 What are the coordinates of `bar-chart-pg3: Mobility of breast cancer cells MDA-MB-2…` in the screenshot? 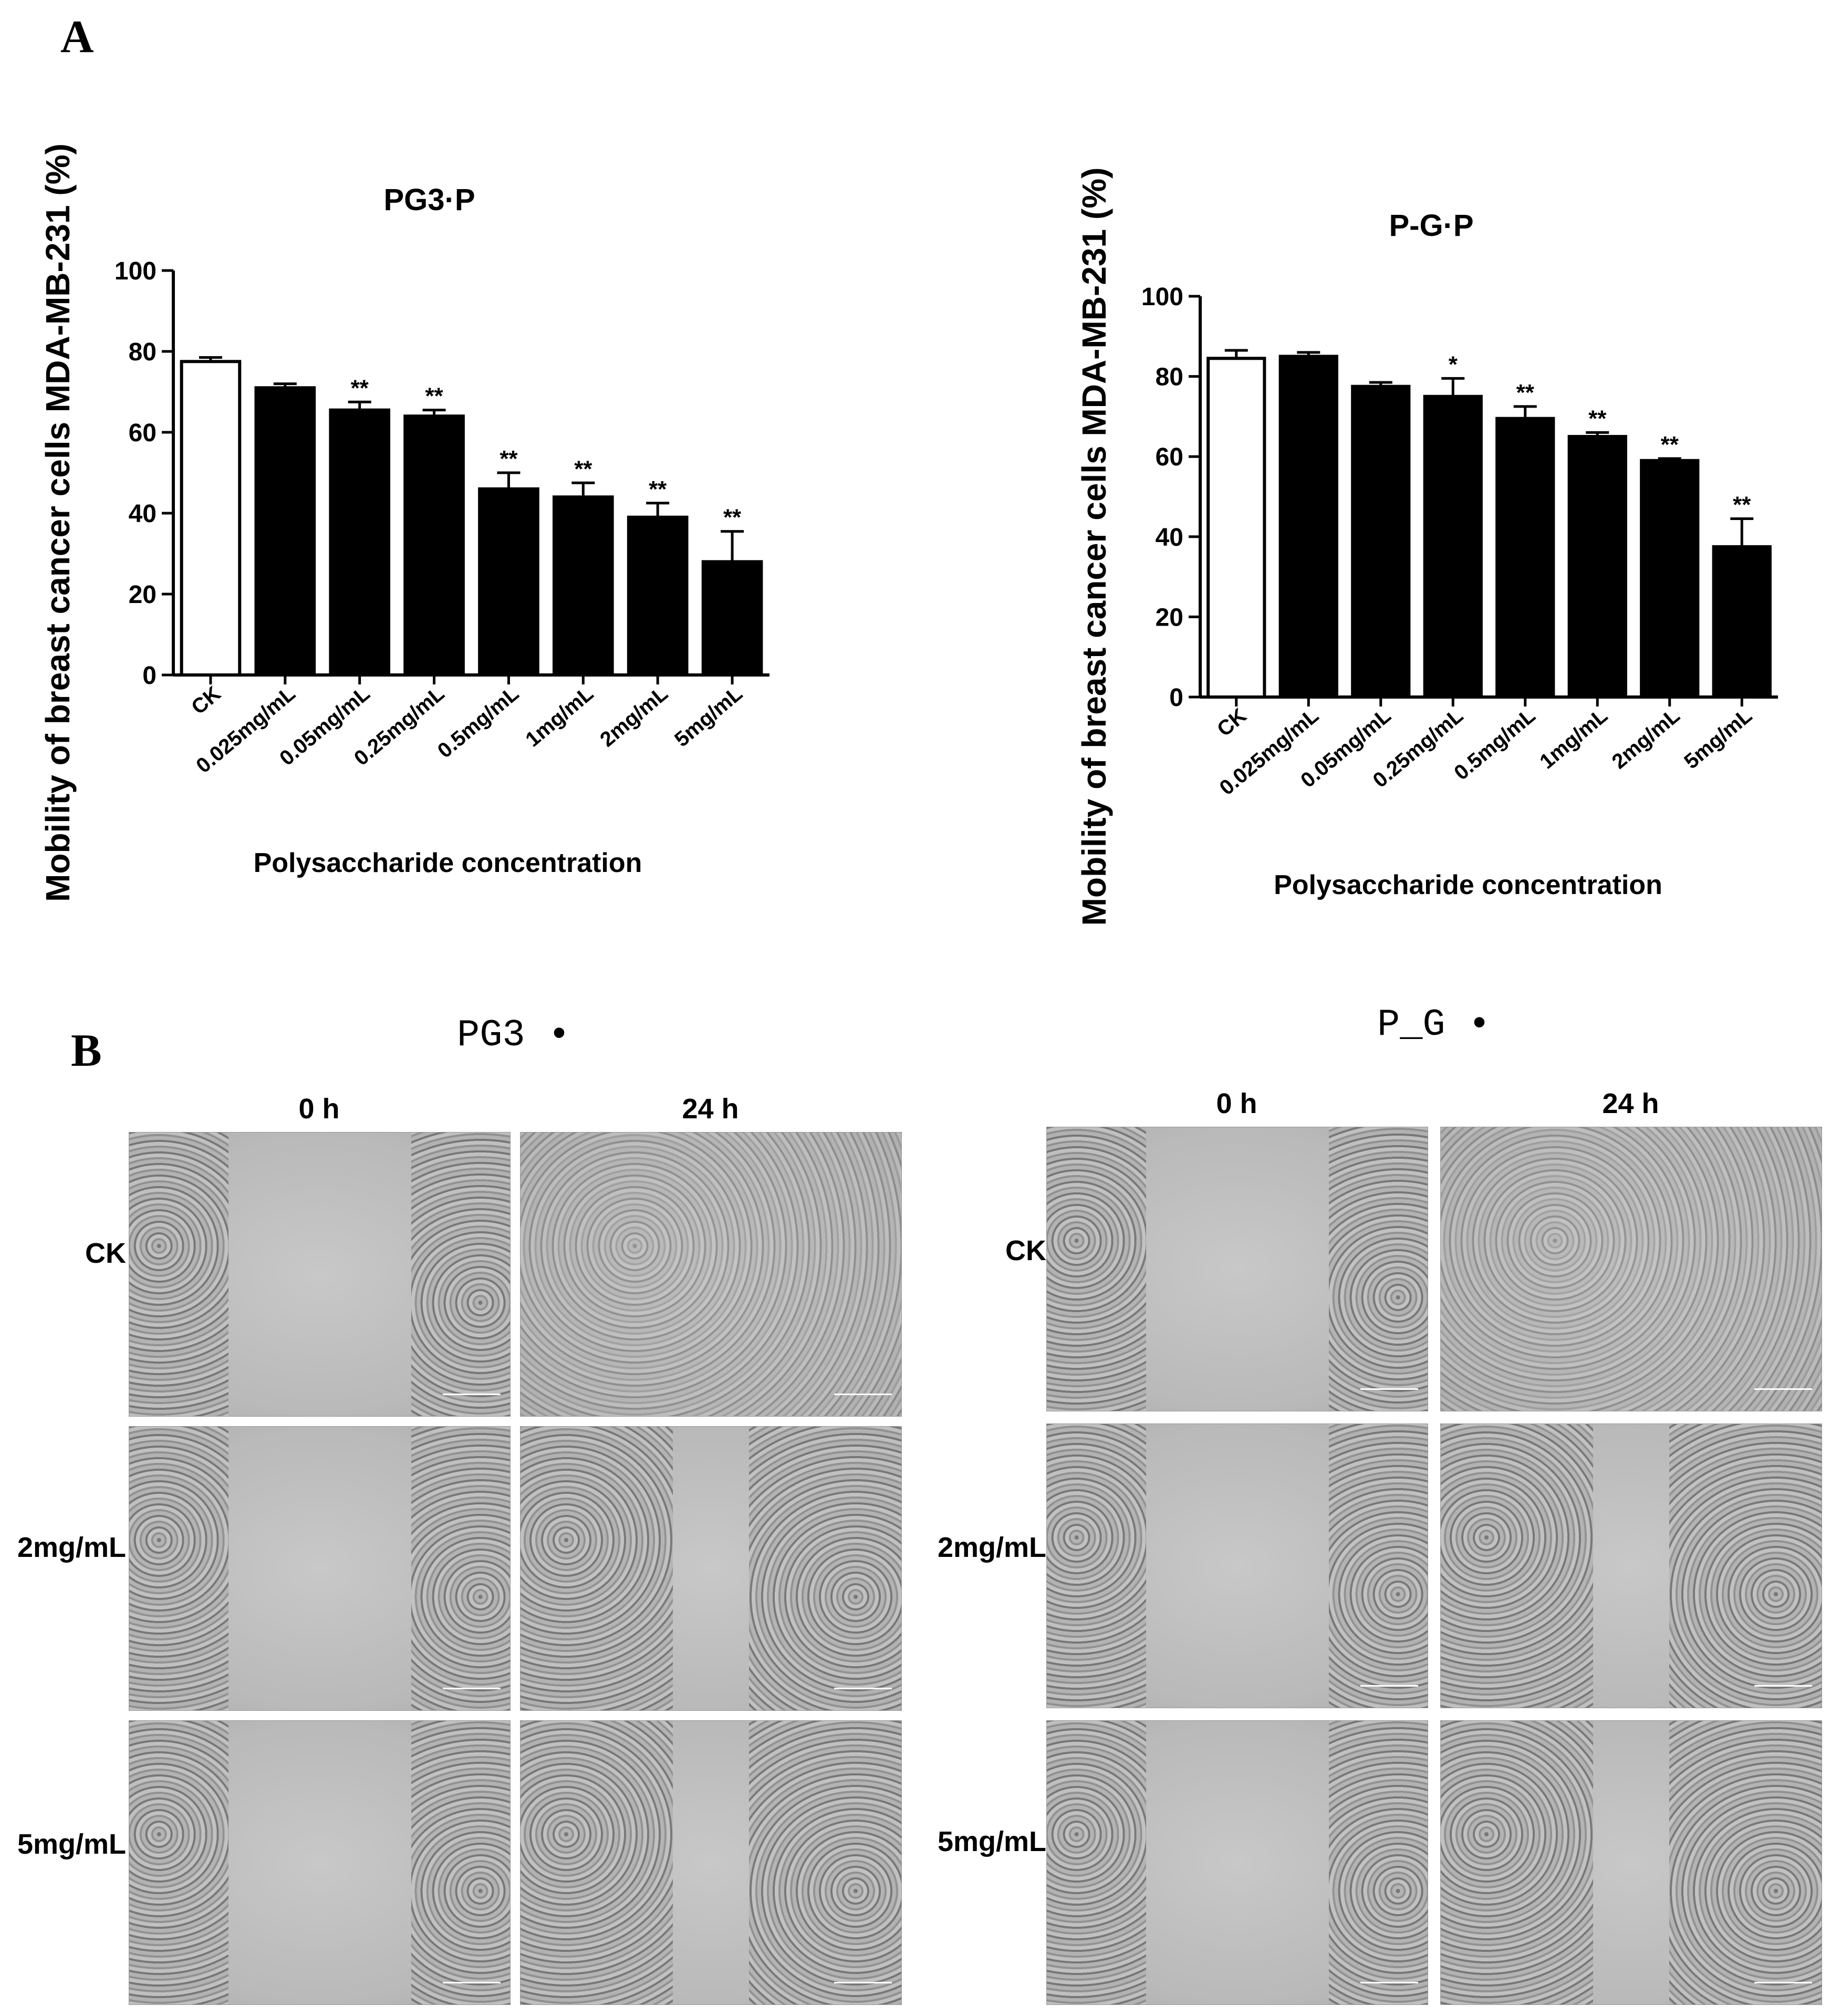 It's located at (404, 522).